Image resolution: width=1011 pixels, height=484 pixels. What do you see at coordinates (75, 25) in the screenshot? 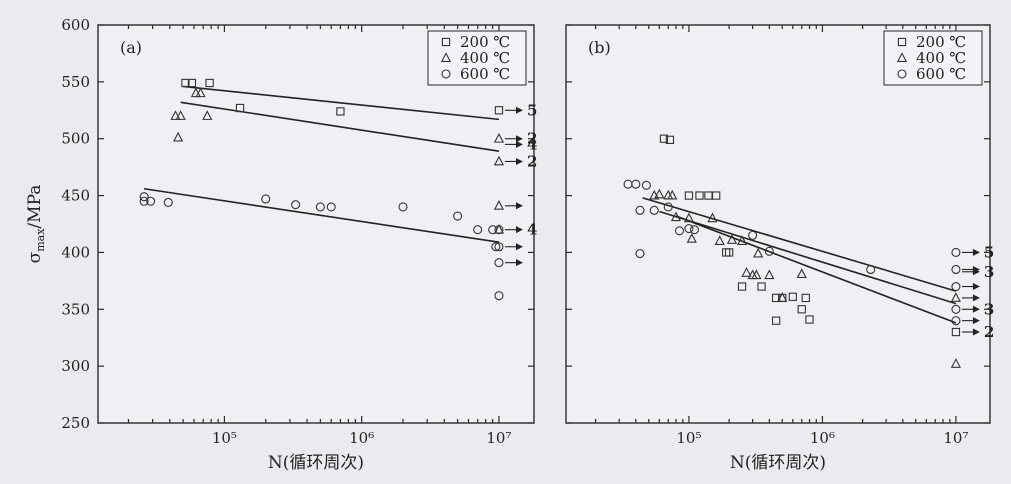
I see `y-tick-label: 600` at bounding box center [75, 25].